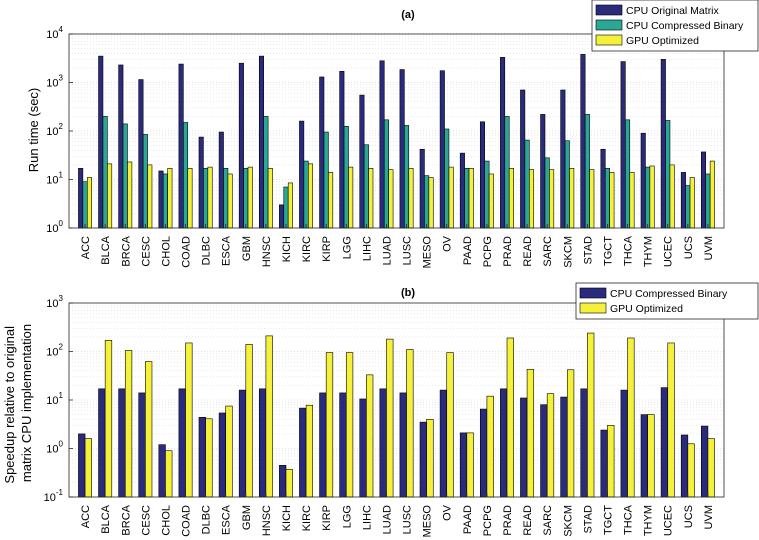  Describe the element at coordinates (567, 184) in the screenshot. I see `chart-a-bar-skcm-s1` at that location.